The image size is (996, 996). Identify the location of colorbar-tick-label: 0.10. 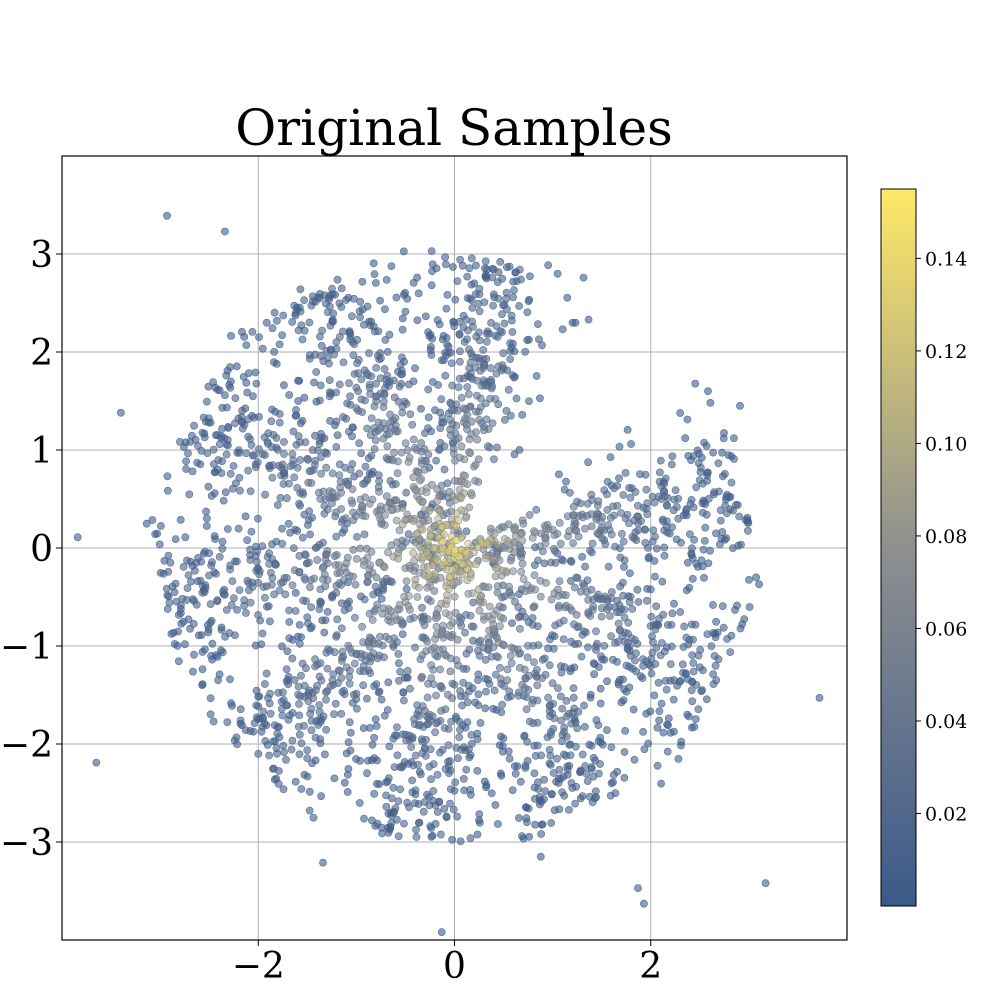
(946, 444).